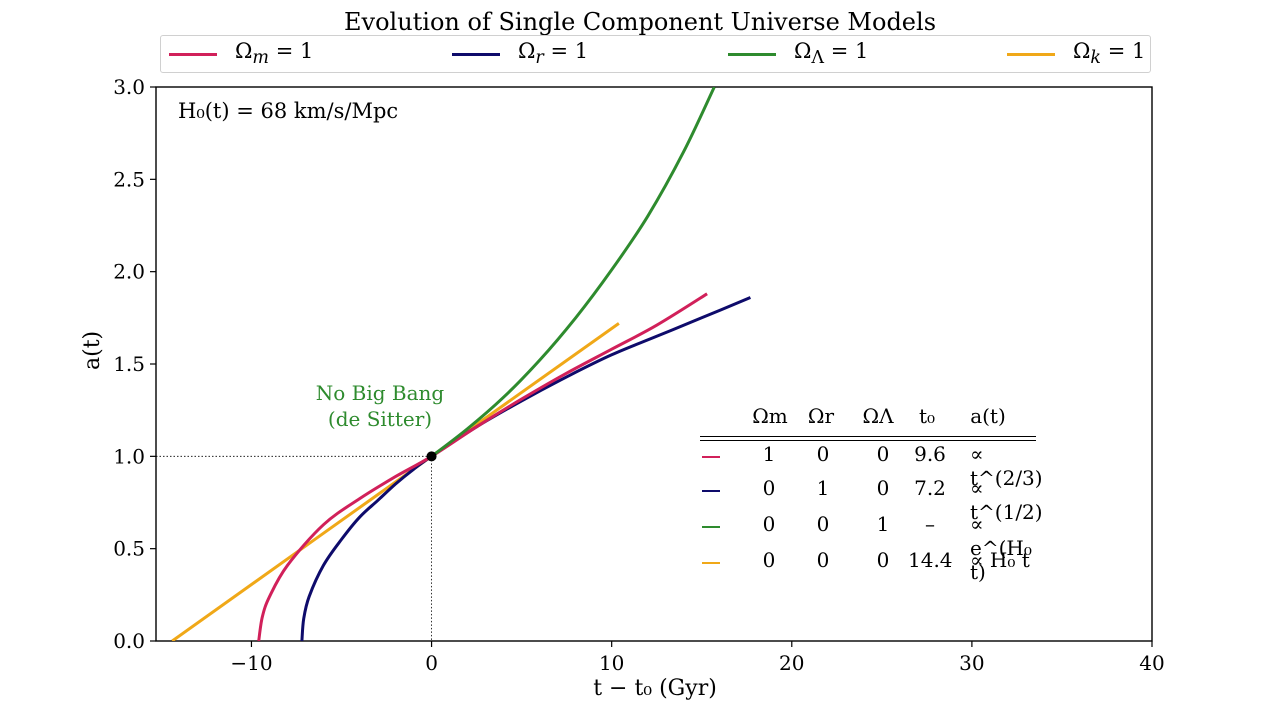 This screenshot has width=1280, height=720. Describe the element at coordinates (129, 549) in the screenshot. I see `y-tick-label: 0.5` at that location.